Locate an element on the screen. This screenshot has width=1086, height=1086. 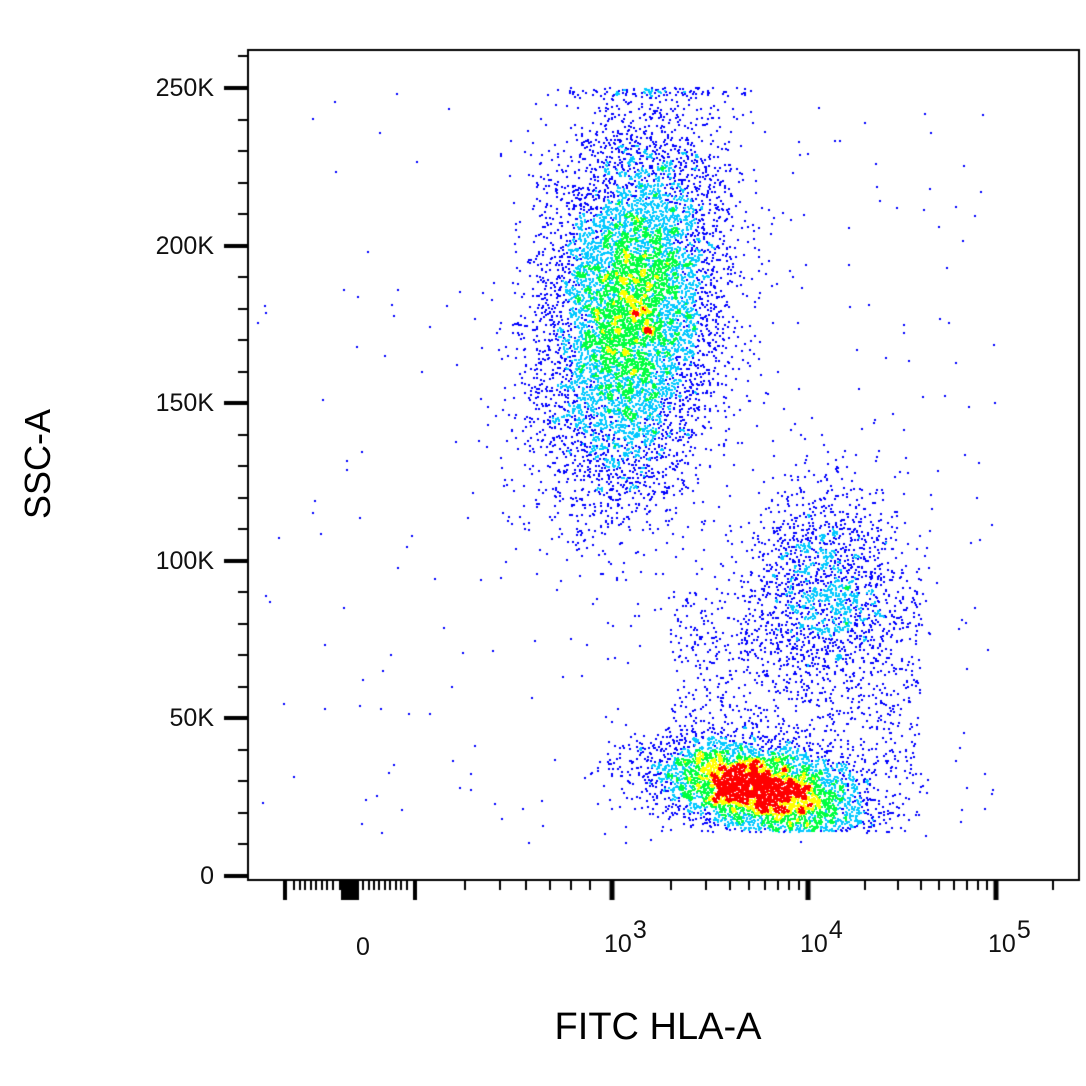
y-tick-label: 50K is located at coordinates (191, 718).